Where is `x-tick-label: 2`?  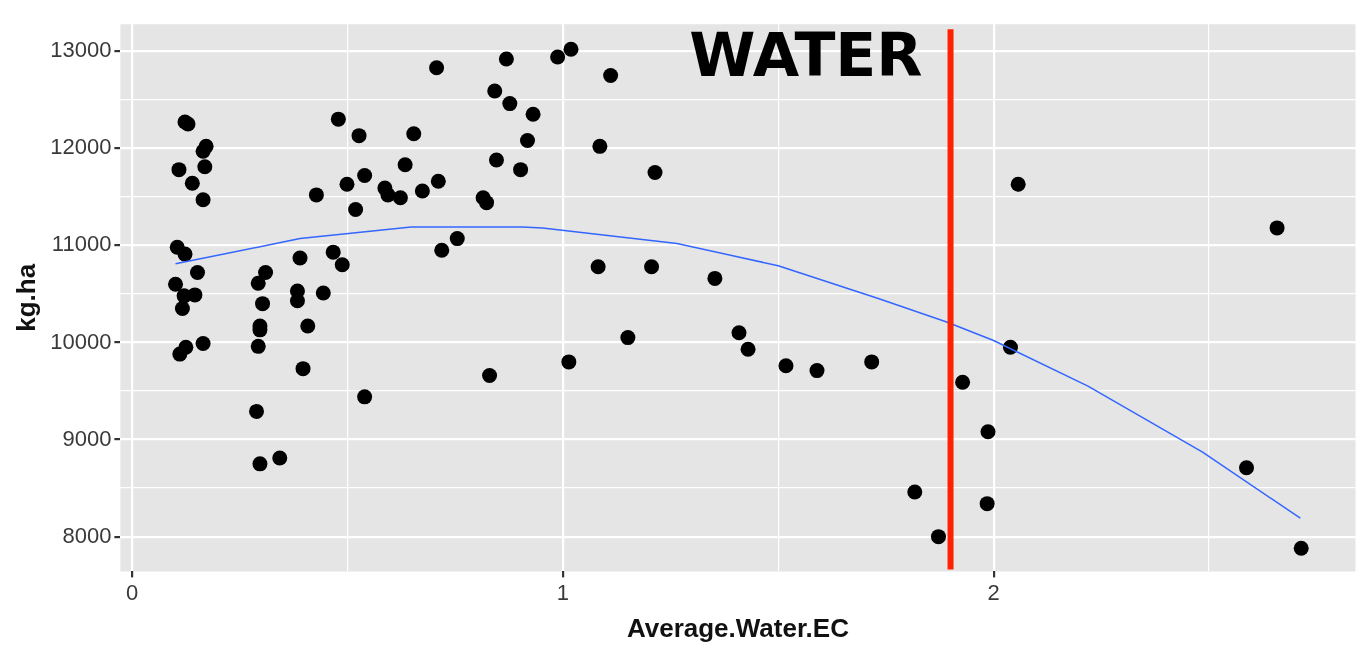 x-tick-label: 2 is located at coordinates (993, 592).